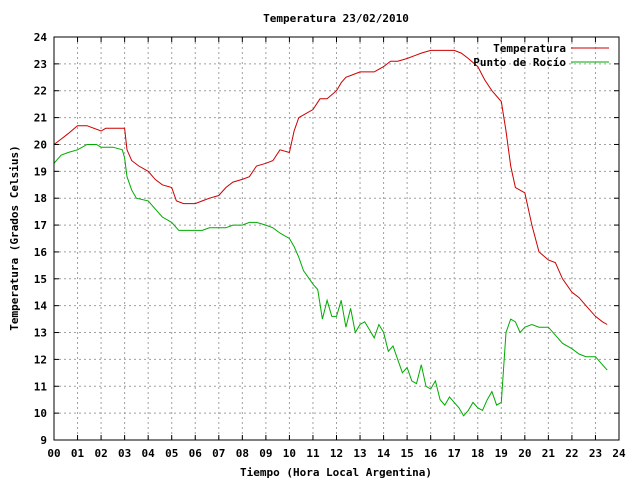 The height and width of the screenshot is (480, 640). I want to click on y-tick-label: 23, so click(40, 64).